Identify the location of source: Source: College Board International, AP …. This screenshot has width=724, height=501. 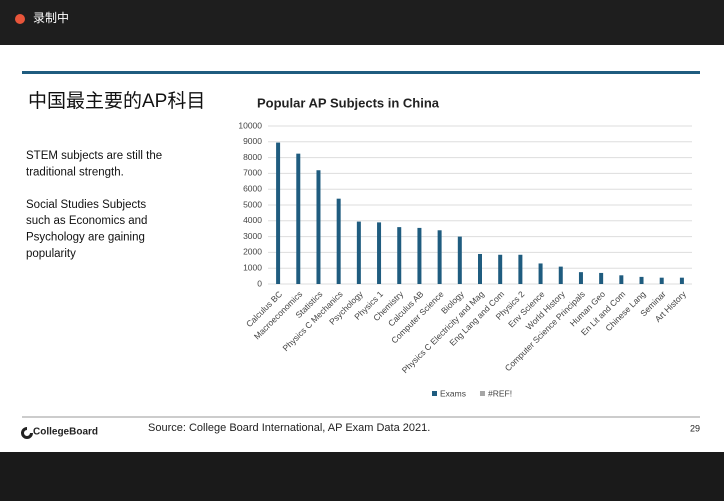
(289, 428).